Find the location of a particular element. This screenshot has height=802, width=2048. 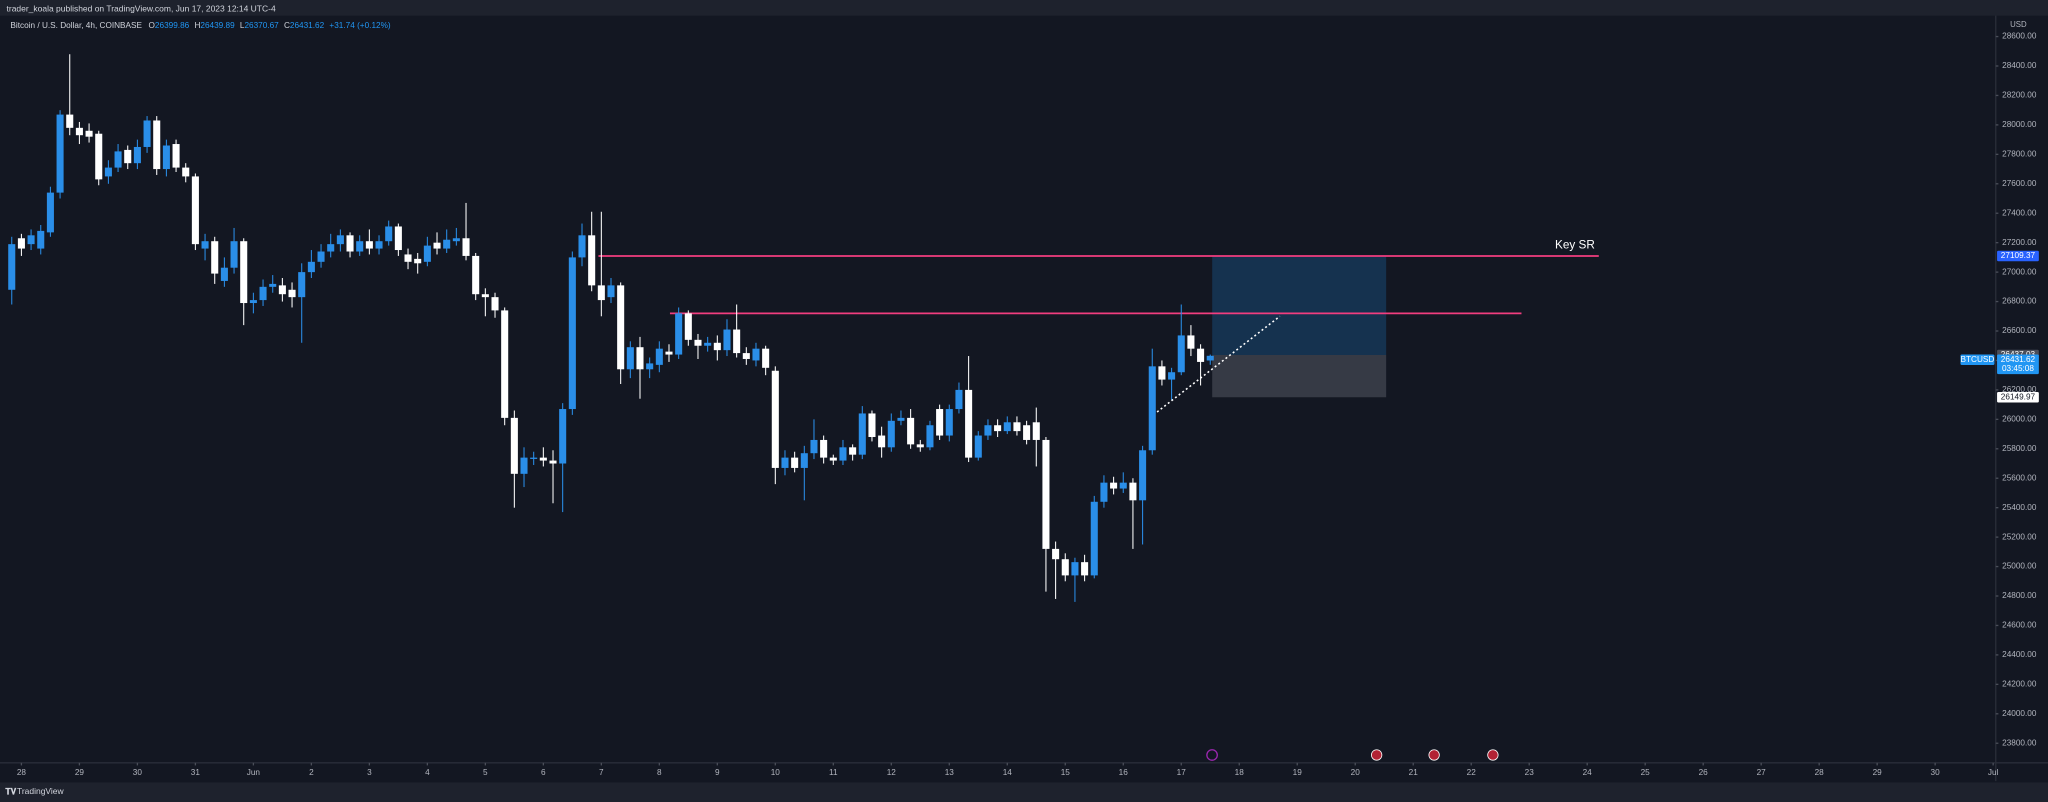

x-tick-label: 28 is located at coordinates (1820, 772).